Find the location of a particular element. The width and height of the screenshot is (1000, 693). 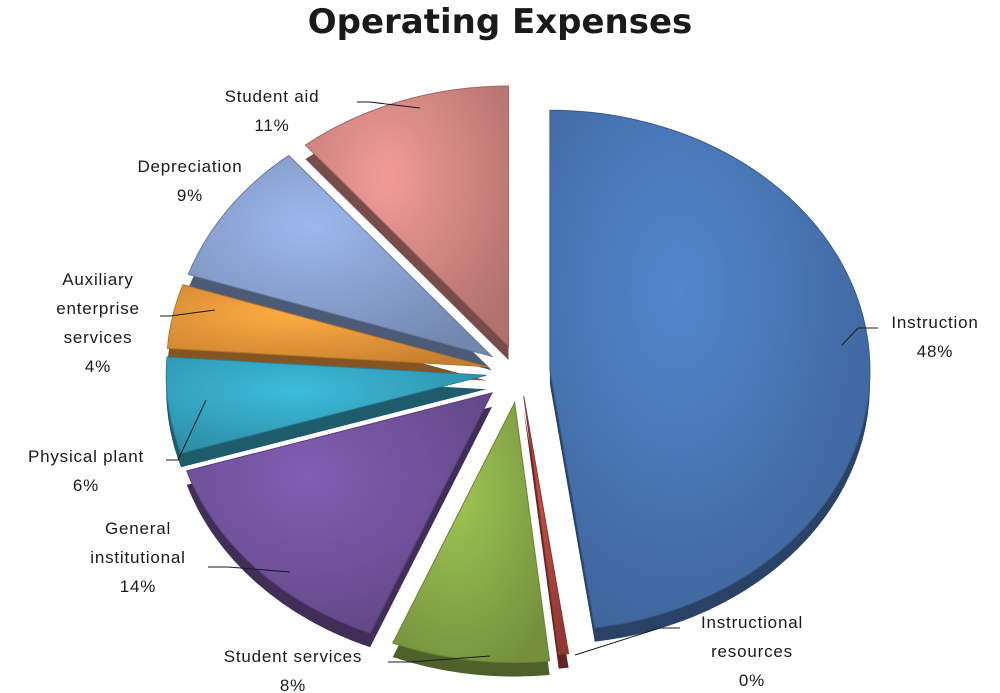

slice-label: Depreciation 9% is located at coordinates (189, 181).